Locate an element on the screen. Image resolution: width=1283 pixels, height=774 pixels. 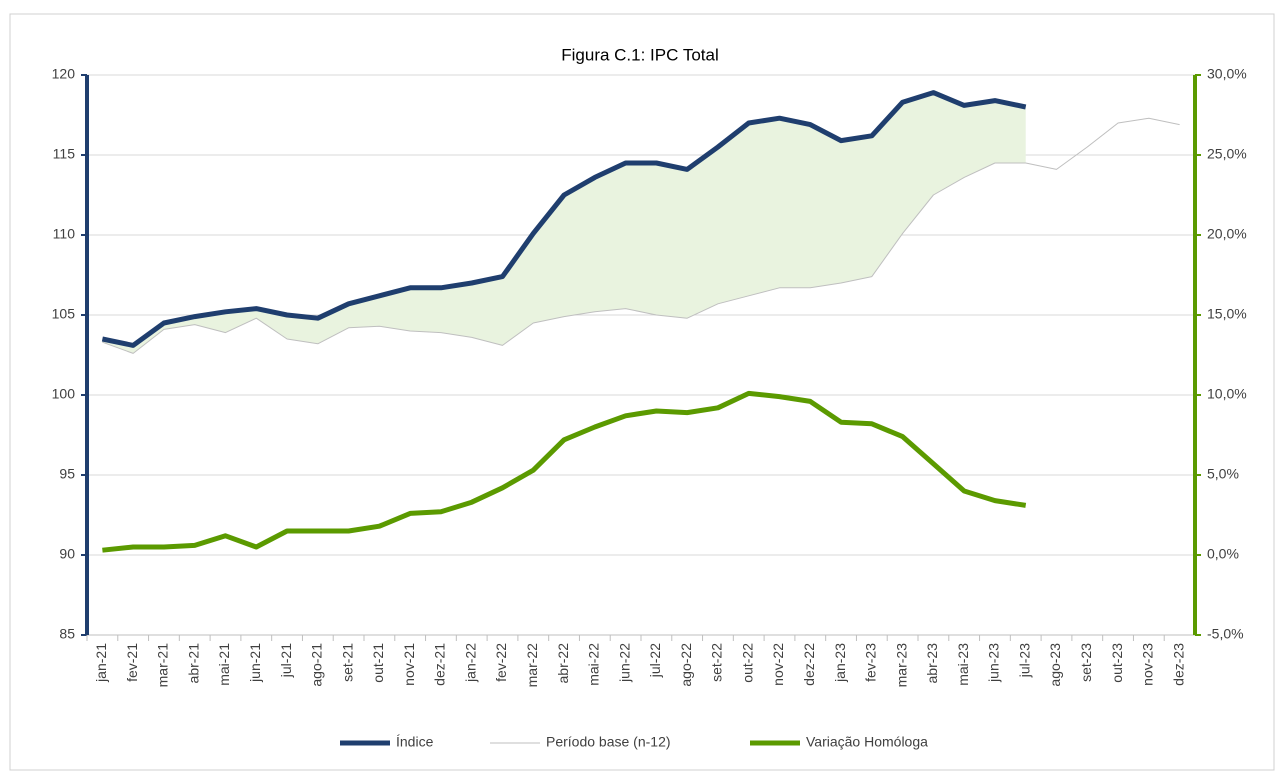
y-tick-label: 120 is located at coordinates (64, 74).